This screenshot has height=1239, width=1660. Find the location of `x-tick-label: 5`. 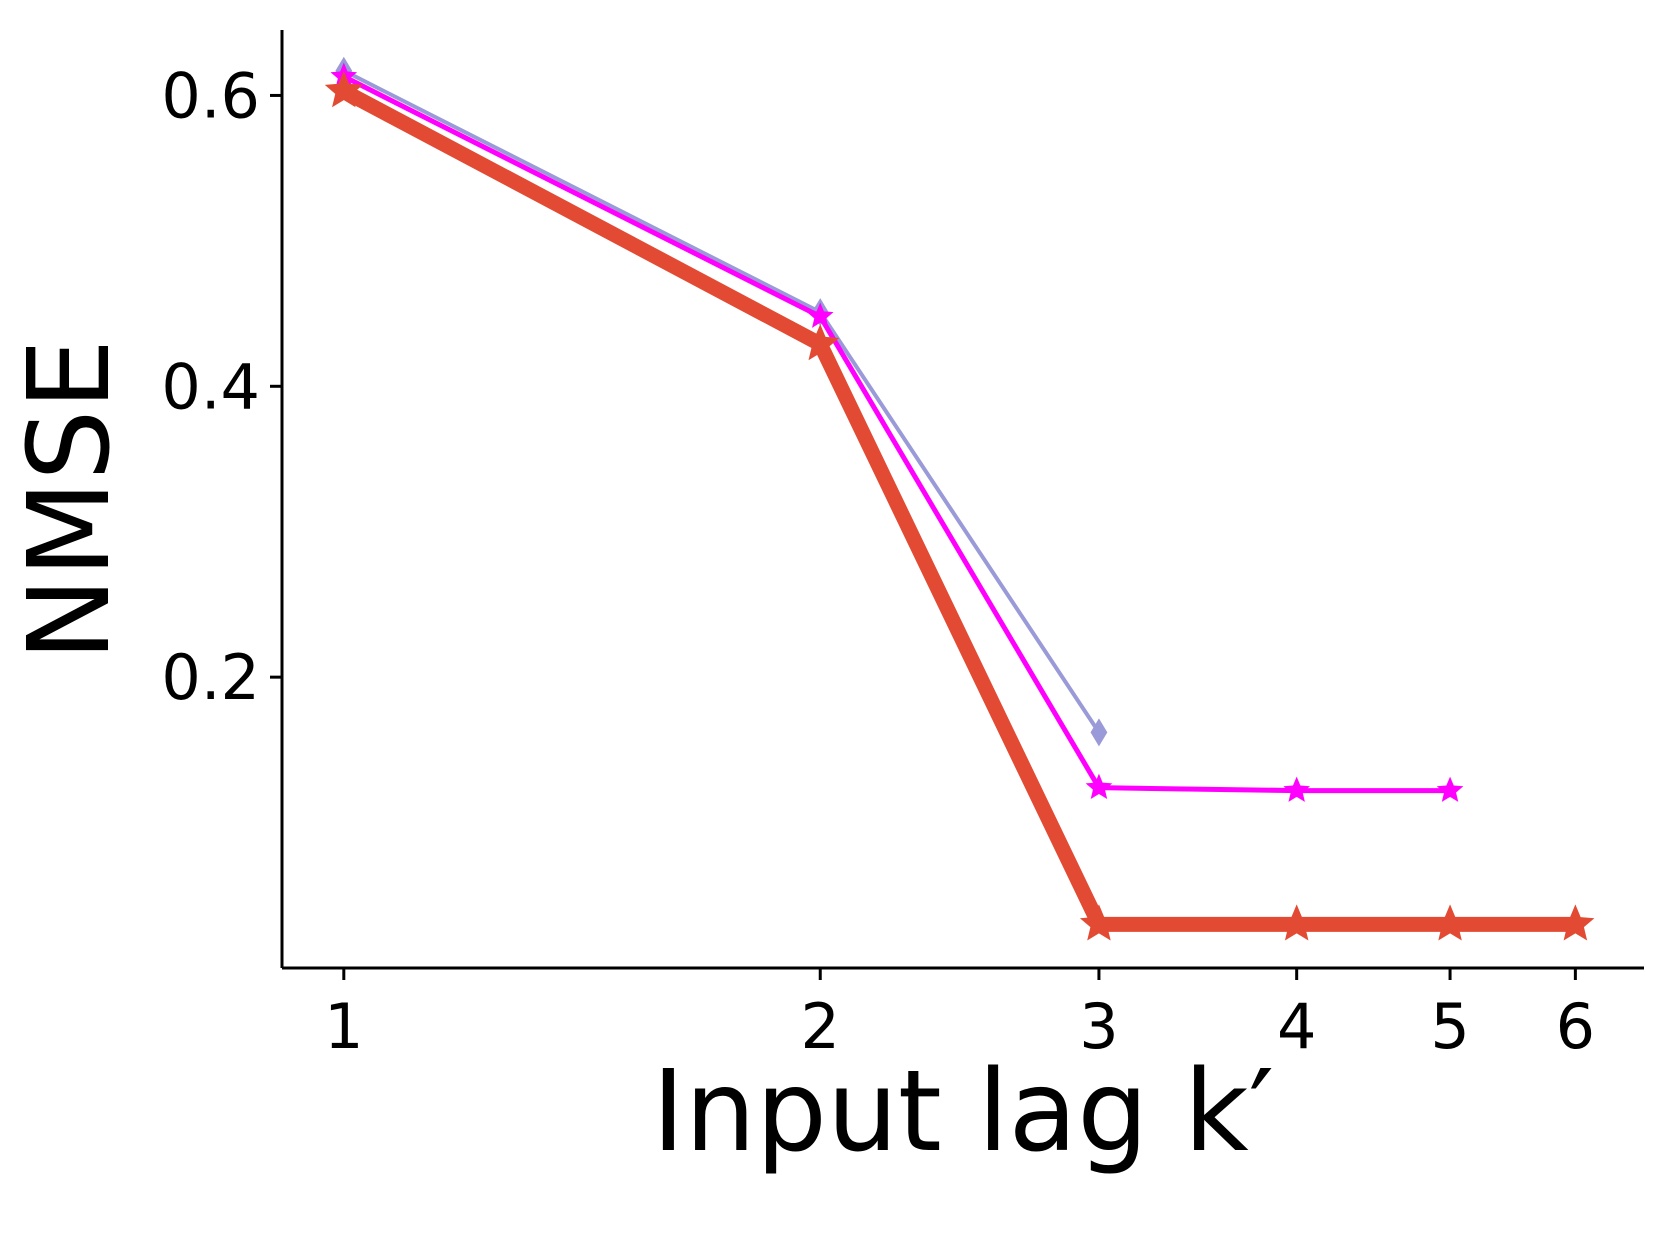

x-tick-label: 5 is located at coordinates (1449, 1026).